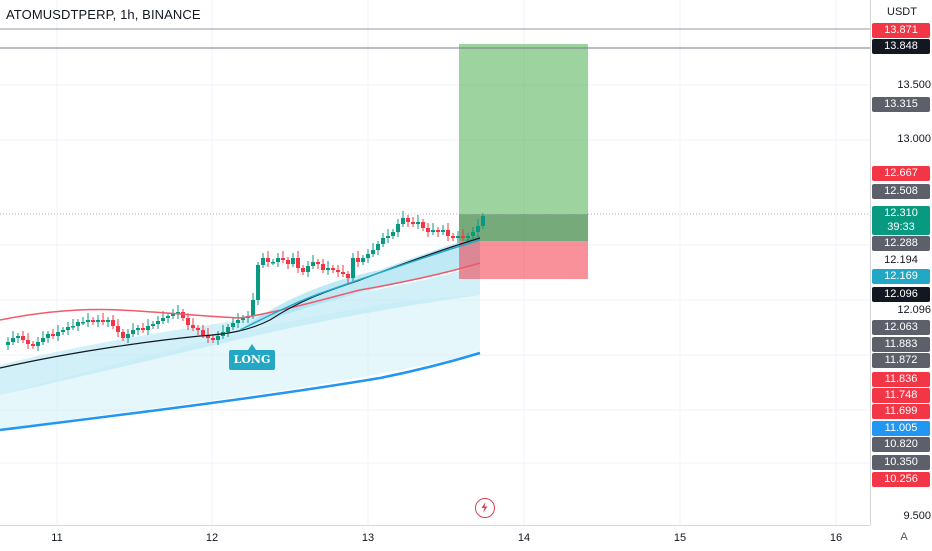 The image size is (932, 551). What do you see at coordinates (435, 538) in the screenshot?
I see `time-axis: 11 12 13 14 15 16` at bounding box center [435, 538].